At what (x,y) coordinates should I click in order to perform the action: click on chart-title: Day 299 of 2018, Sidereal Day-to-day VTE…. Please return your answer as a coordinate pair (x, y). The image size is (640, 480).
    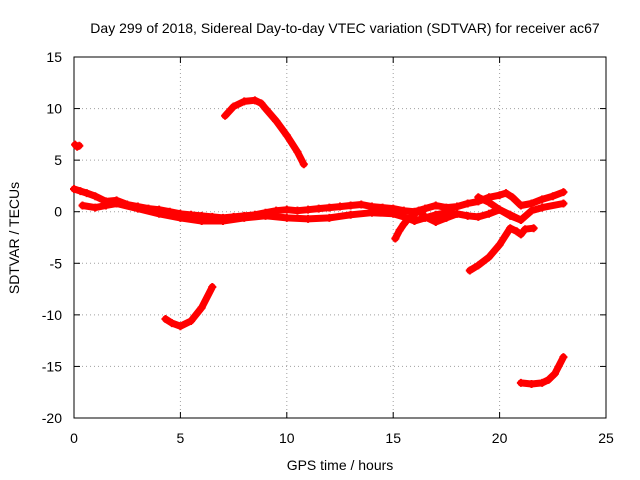
    Looking at the image, I should click on (345, 28).